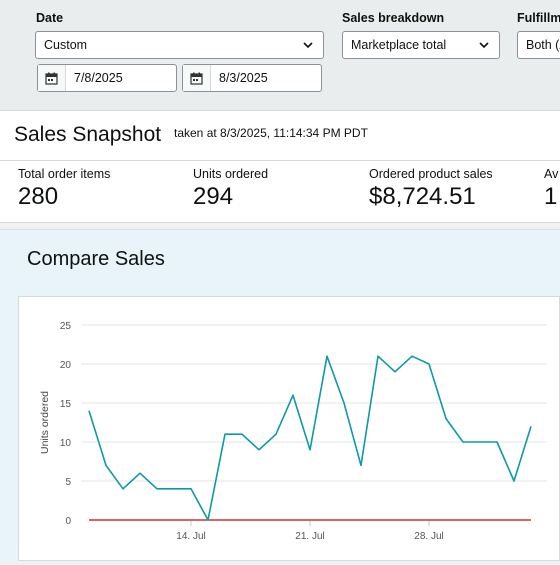  I want to click on x-tick-label: 28. Jul, so click(428, 536).